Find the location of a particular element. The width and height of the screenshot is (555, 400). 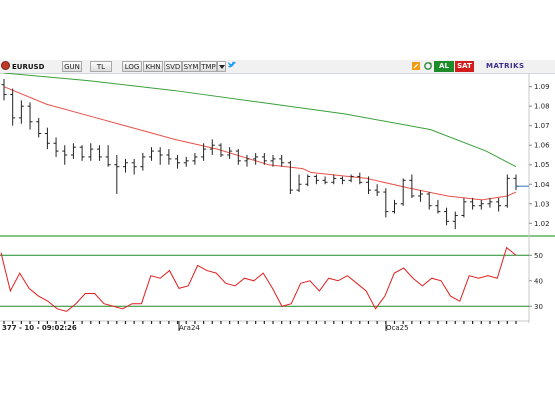

price-axis-label: 1.06 is located at coordinates (542, 146).